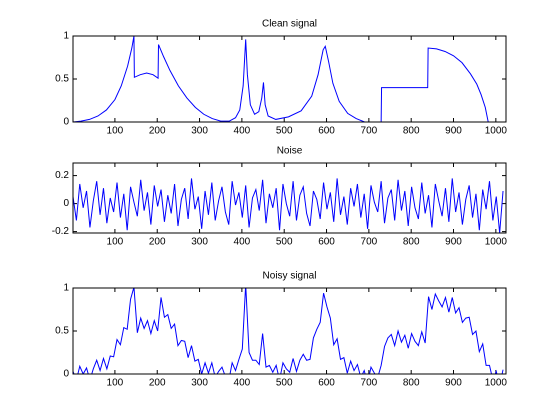 This screenshot has width=559, height=419. What do you see at coordinates (290, 151) in the screenshot?
I see `subplot-title: Noise` at bounding box center [290, 151].